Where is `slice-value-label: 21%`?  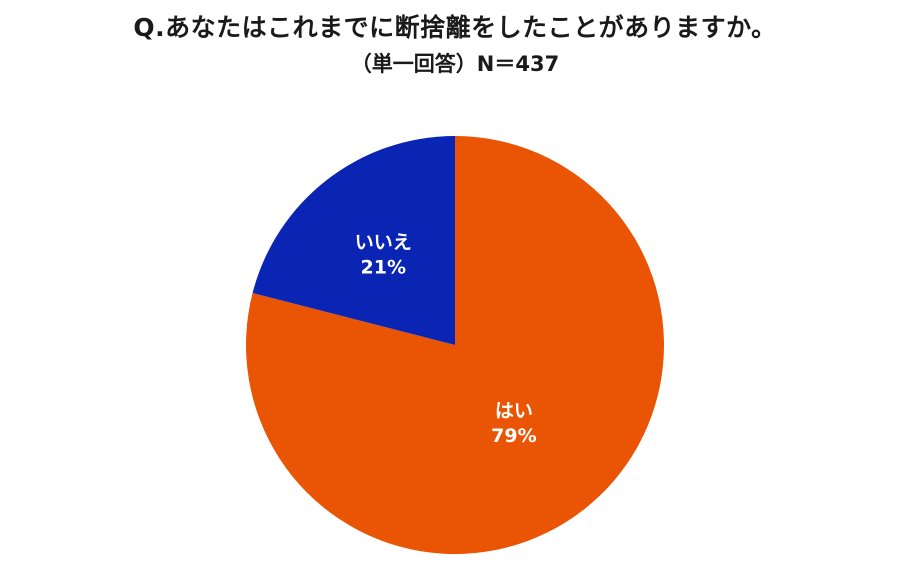 slice-value-label: 21% is located at coordinates (383, 268).